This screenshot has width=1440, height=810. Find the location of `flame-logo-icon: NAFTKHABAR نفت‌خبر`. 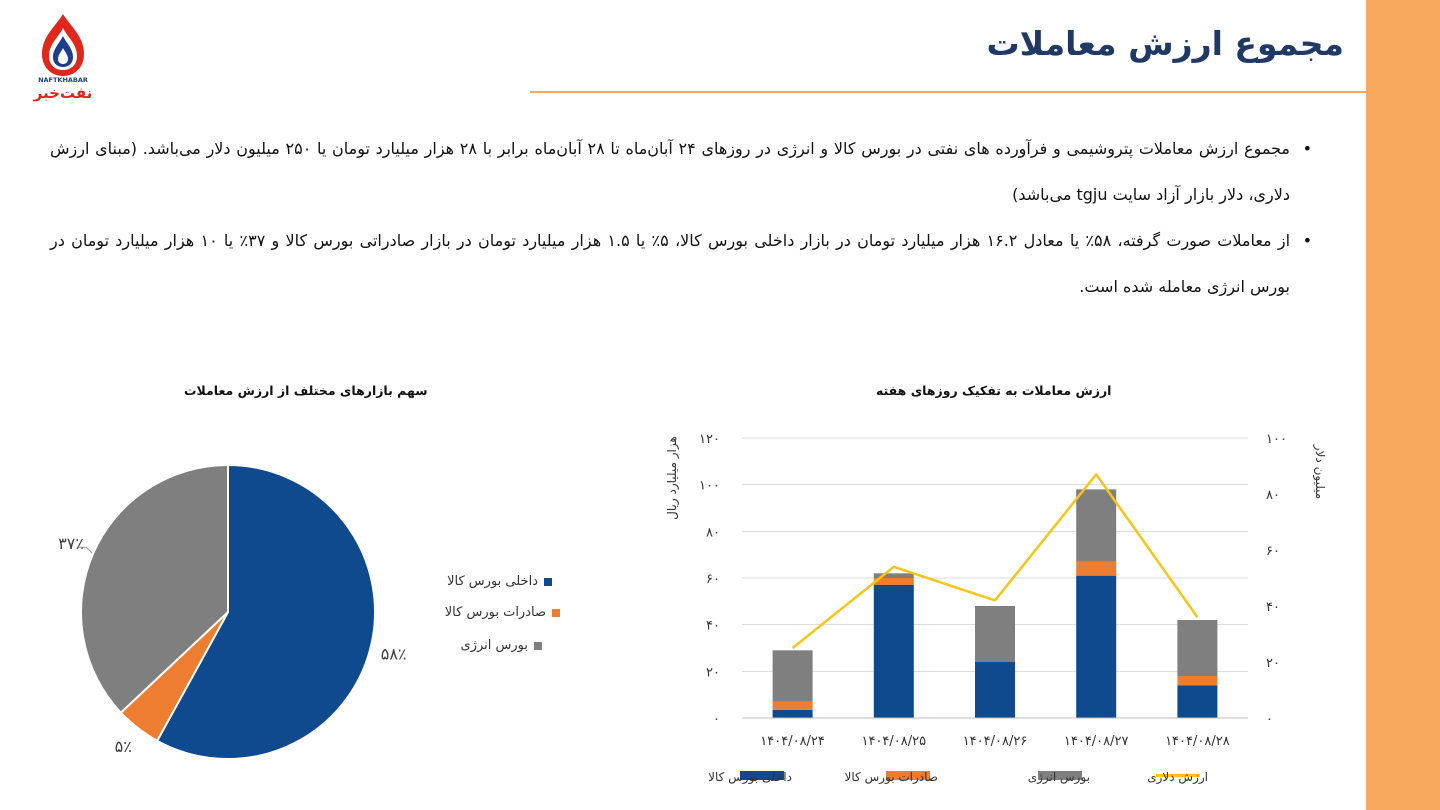

flame-logo-icon: NAFTKHABAR نفت‌خبر is located at coordinates (63, 58).